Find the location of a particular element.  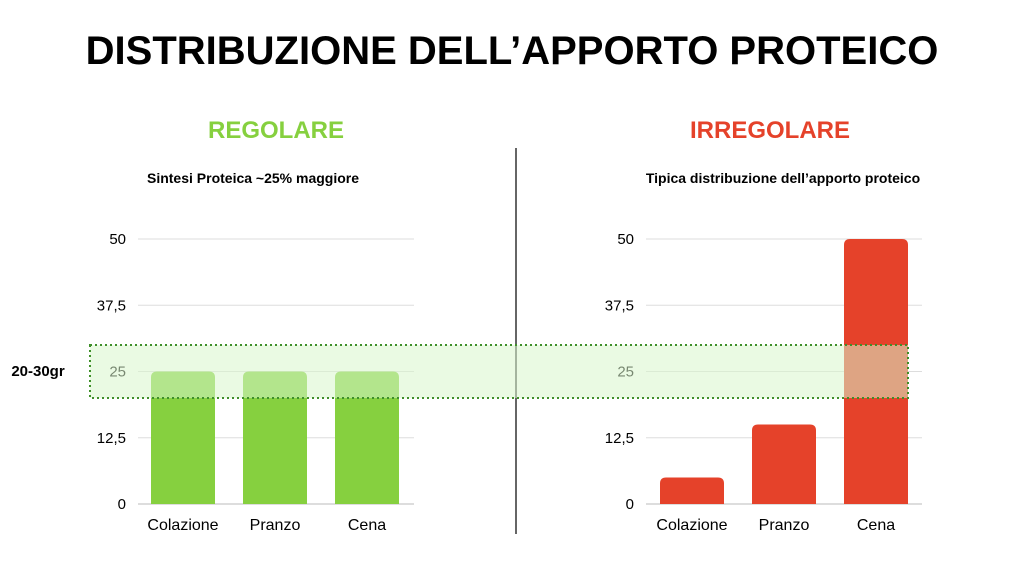

regular-bar-cena is located at coordinates (367, 437).